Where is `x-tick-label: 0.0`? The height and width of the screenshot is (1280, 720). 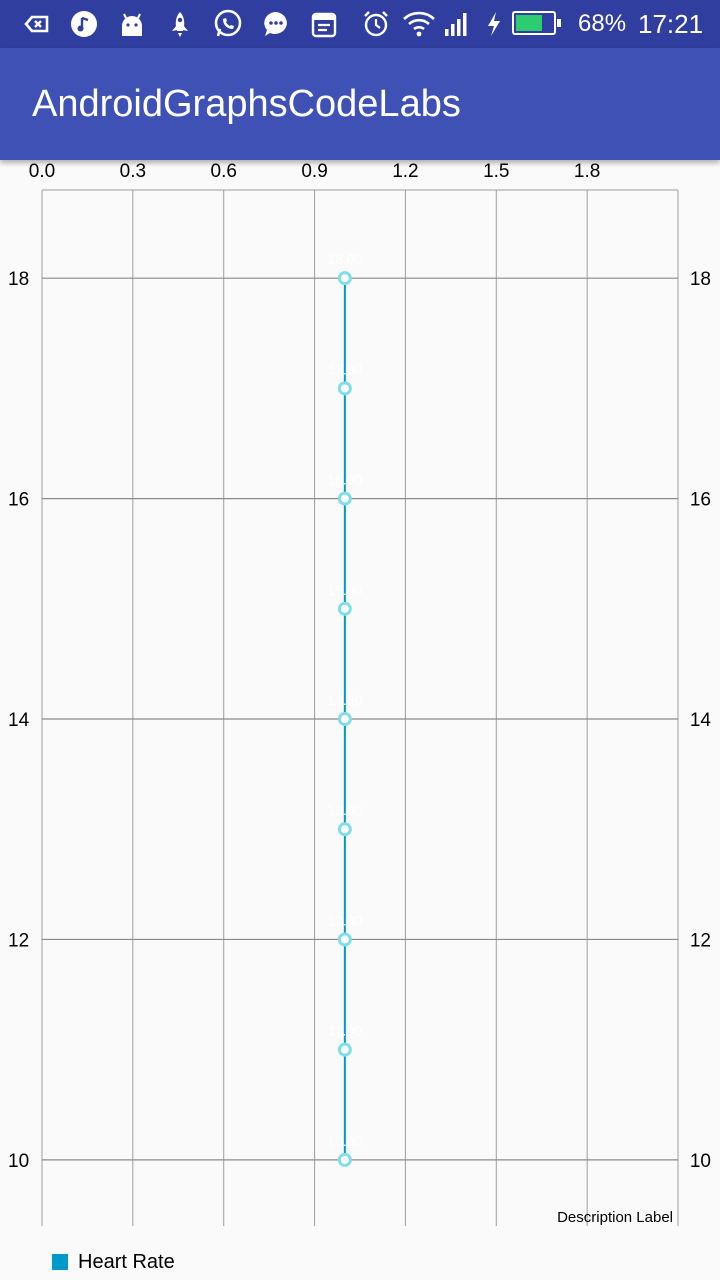
x-tick-label: 0.0 is located at coordinates (42, 171).